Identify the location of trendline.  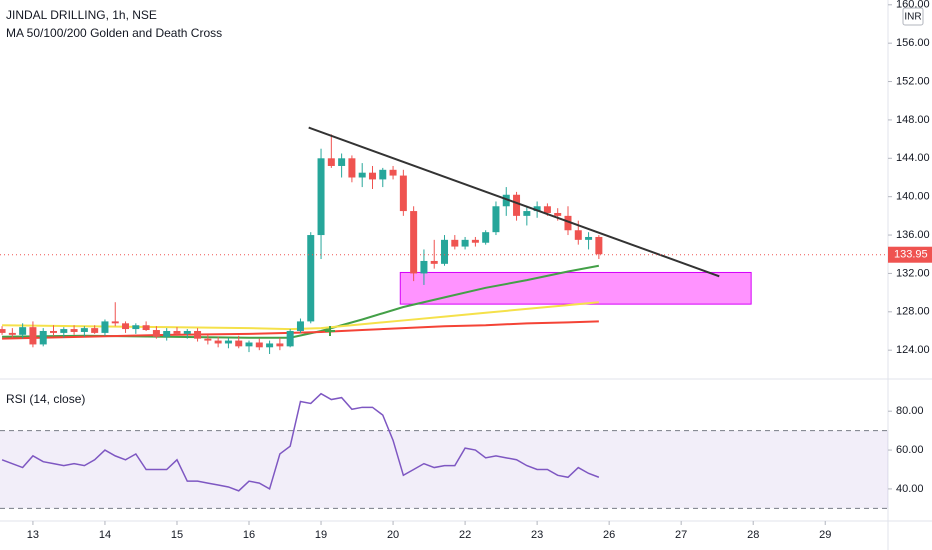
(514, 202).